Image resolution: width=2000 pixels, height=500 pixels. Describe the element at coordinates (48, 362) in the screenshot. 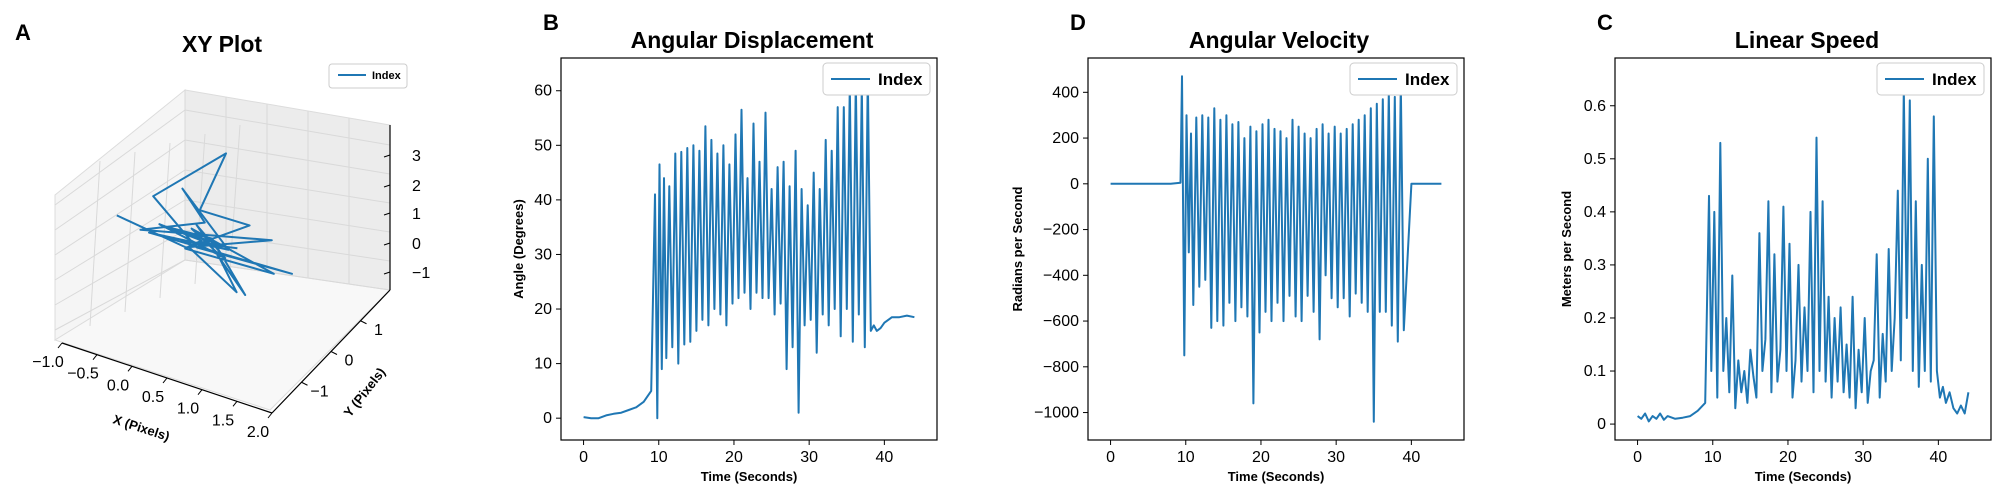

I see `x-tick-label-3d: −1.0` at that location.